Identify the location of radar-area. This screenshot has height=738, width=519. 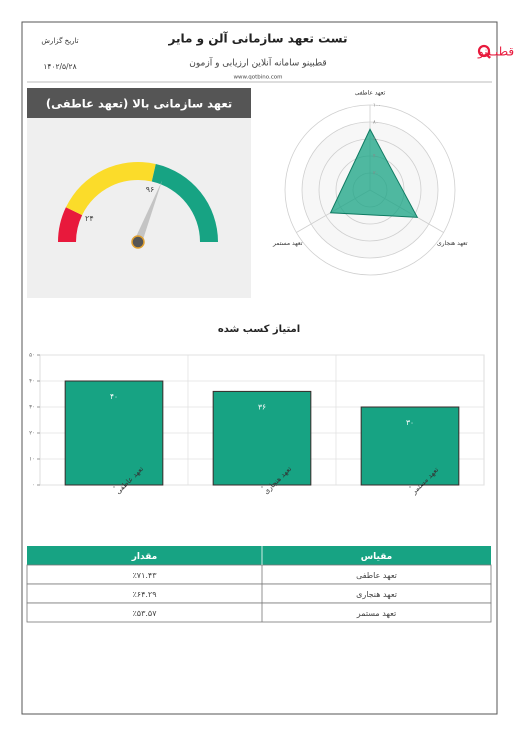
(374, 173).